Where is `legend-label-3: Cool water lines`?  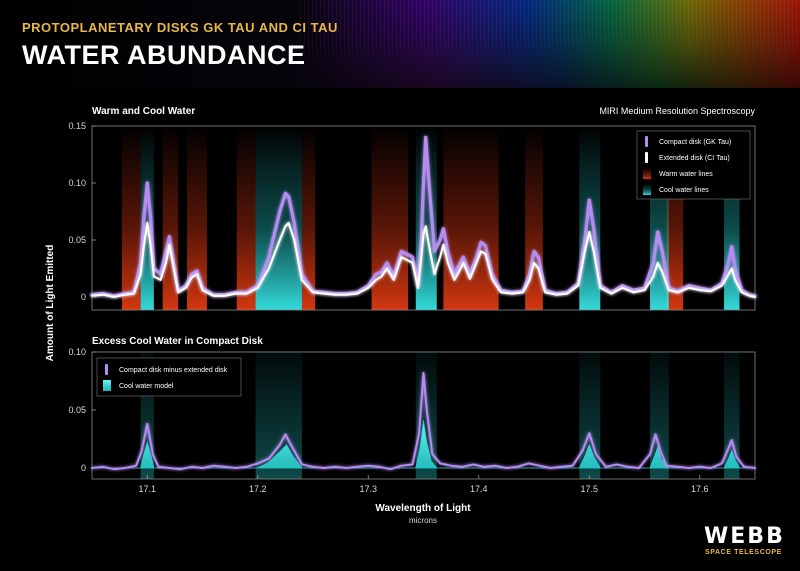 legend-label-3: Cool water lines is located at coordinates (684, 190).